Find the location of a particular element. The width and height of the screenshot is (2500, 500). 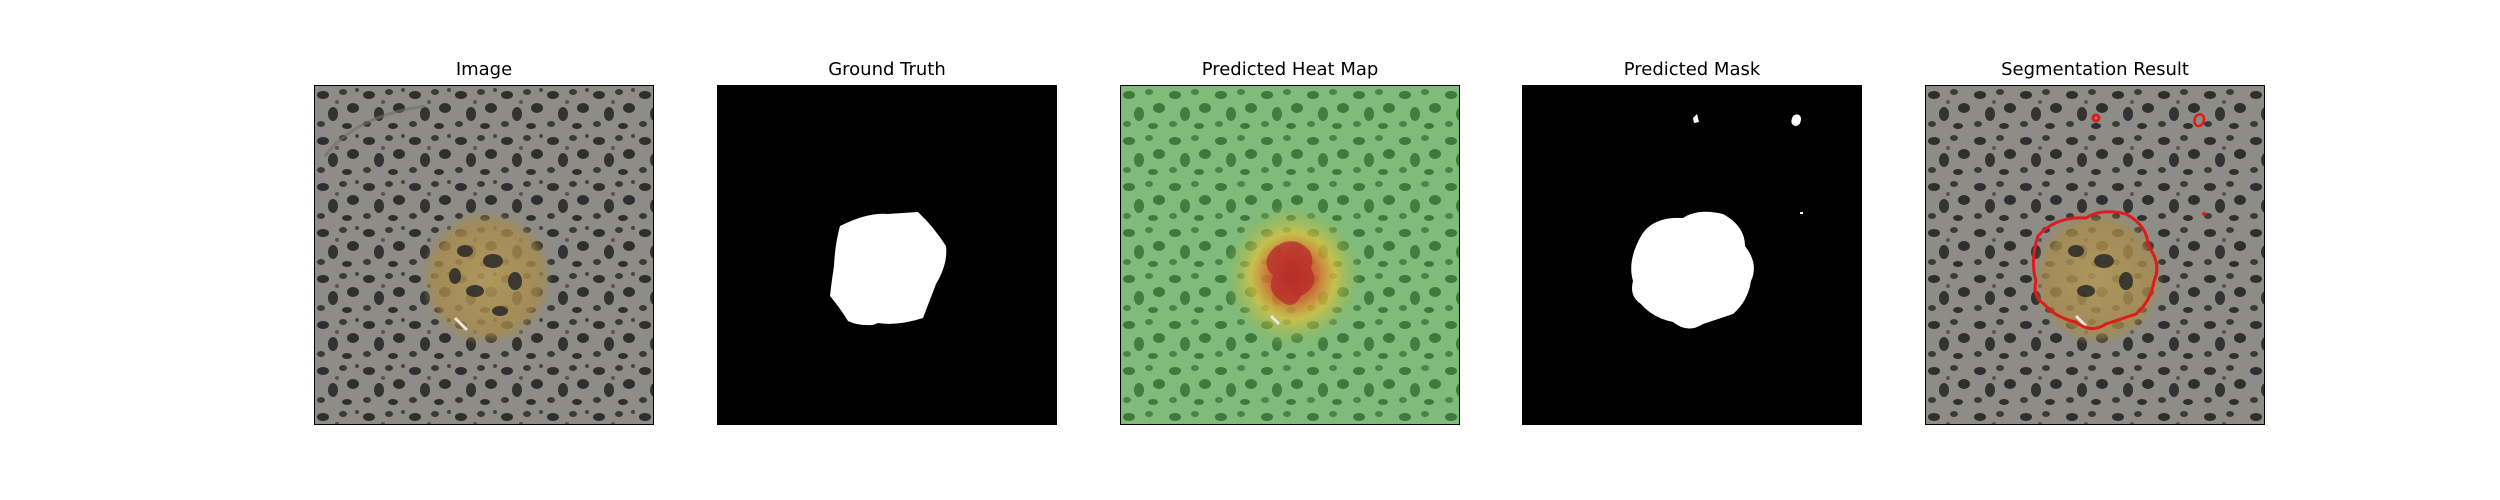

predicted-mask is located at coordinates (1692, 255).